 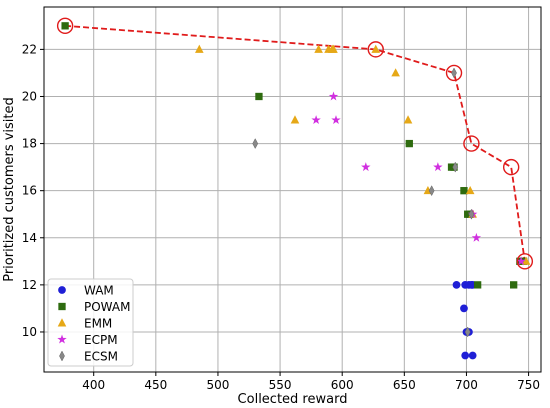 I want to click on y-tick-label: 18, so click(x=29, y=144).